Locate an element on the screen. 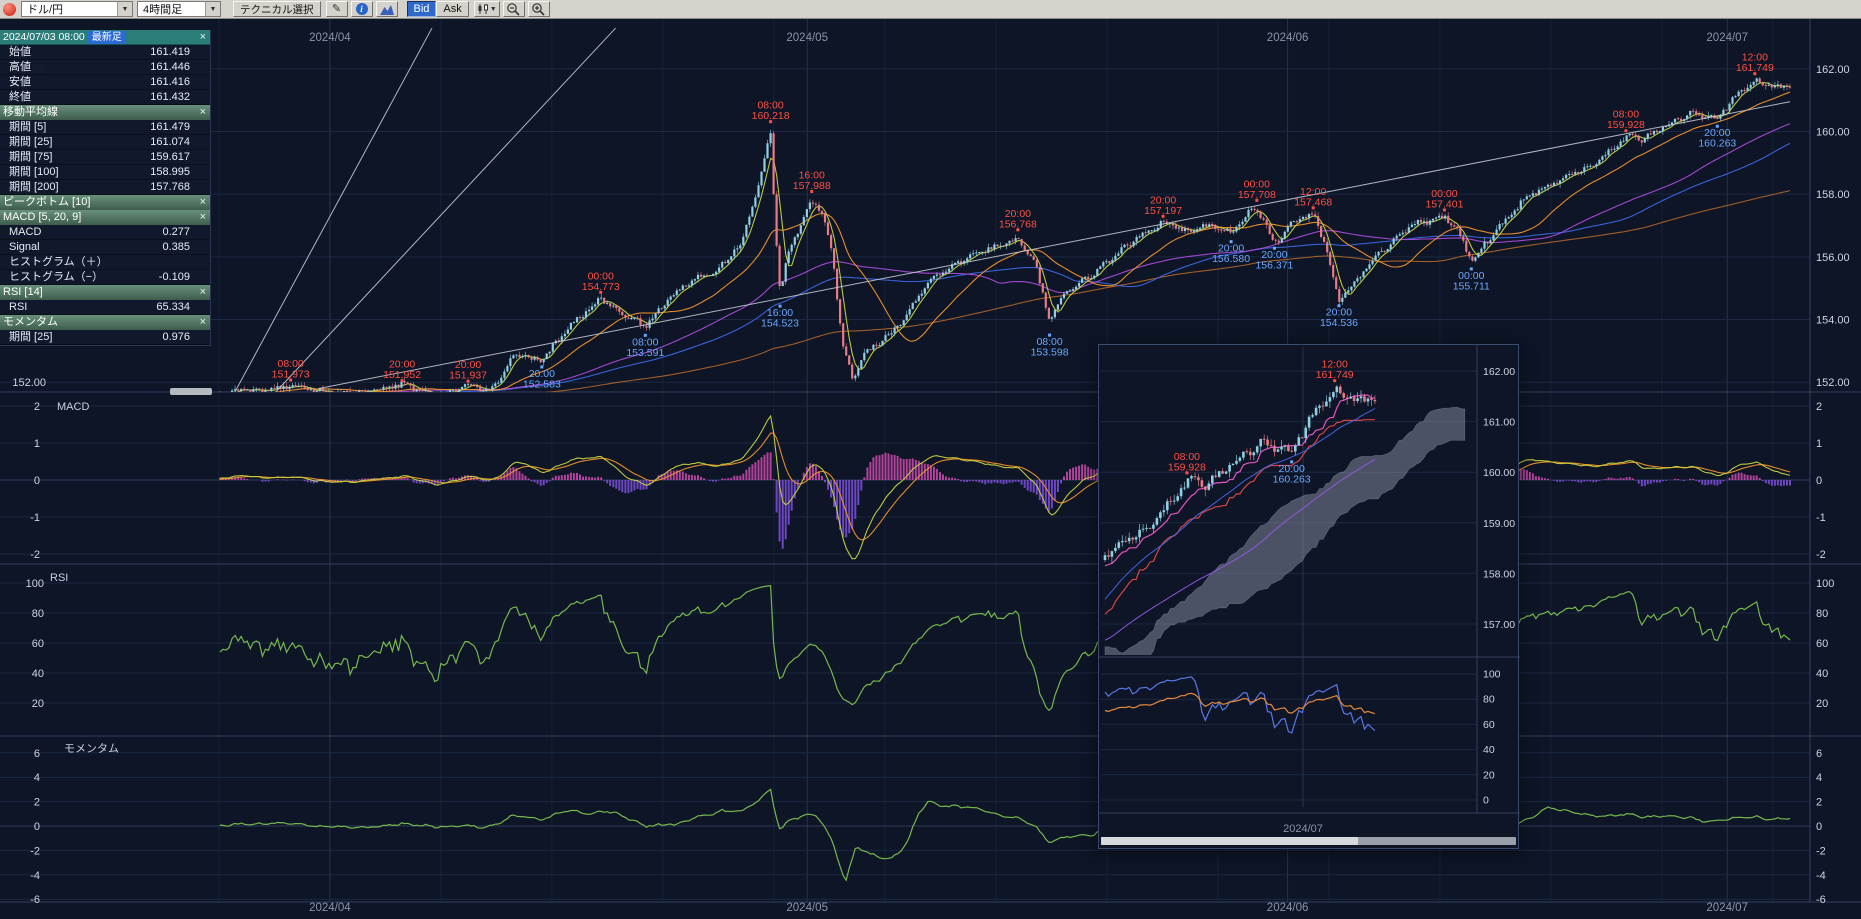 Image resolution: width=1861 pixels, height=919 pixels. chevron-down-icon: ▼ is located at coordinates (212, 9).